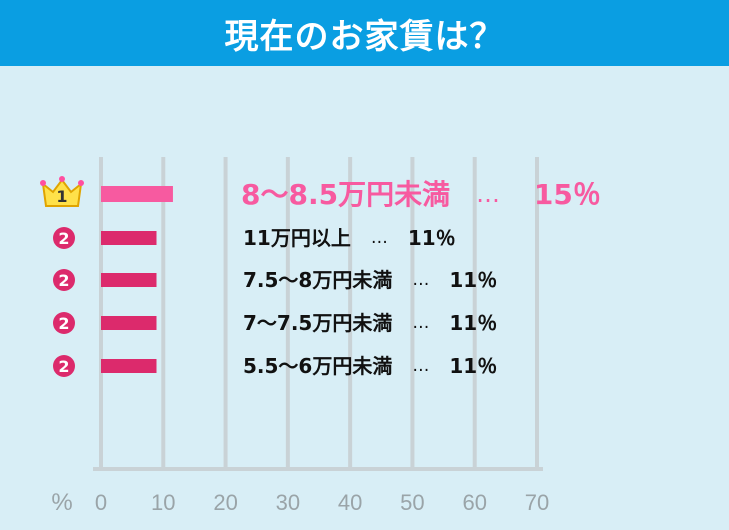 This screenshot has height=530, width=729. I want to click on x-tick-label: 0, so click(101, 502).